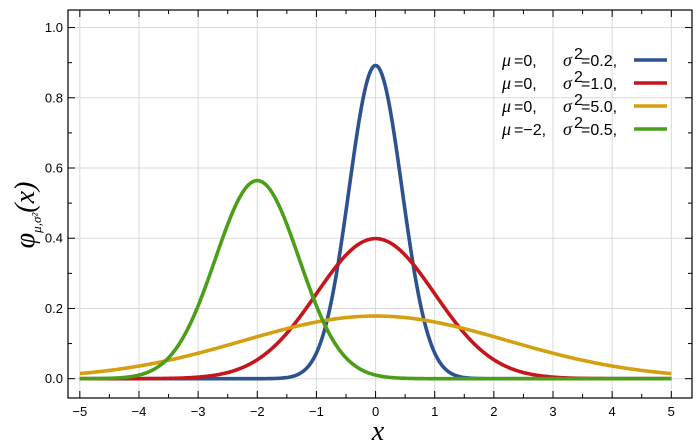 The image size is (700, 447). I want to click on y-axis-title: φμ,σ²(x), so click(27, 215).